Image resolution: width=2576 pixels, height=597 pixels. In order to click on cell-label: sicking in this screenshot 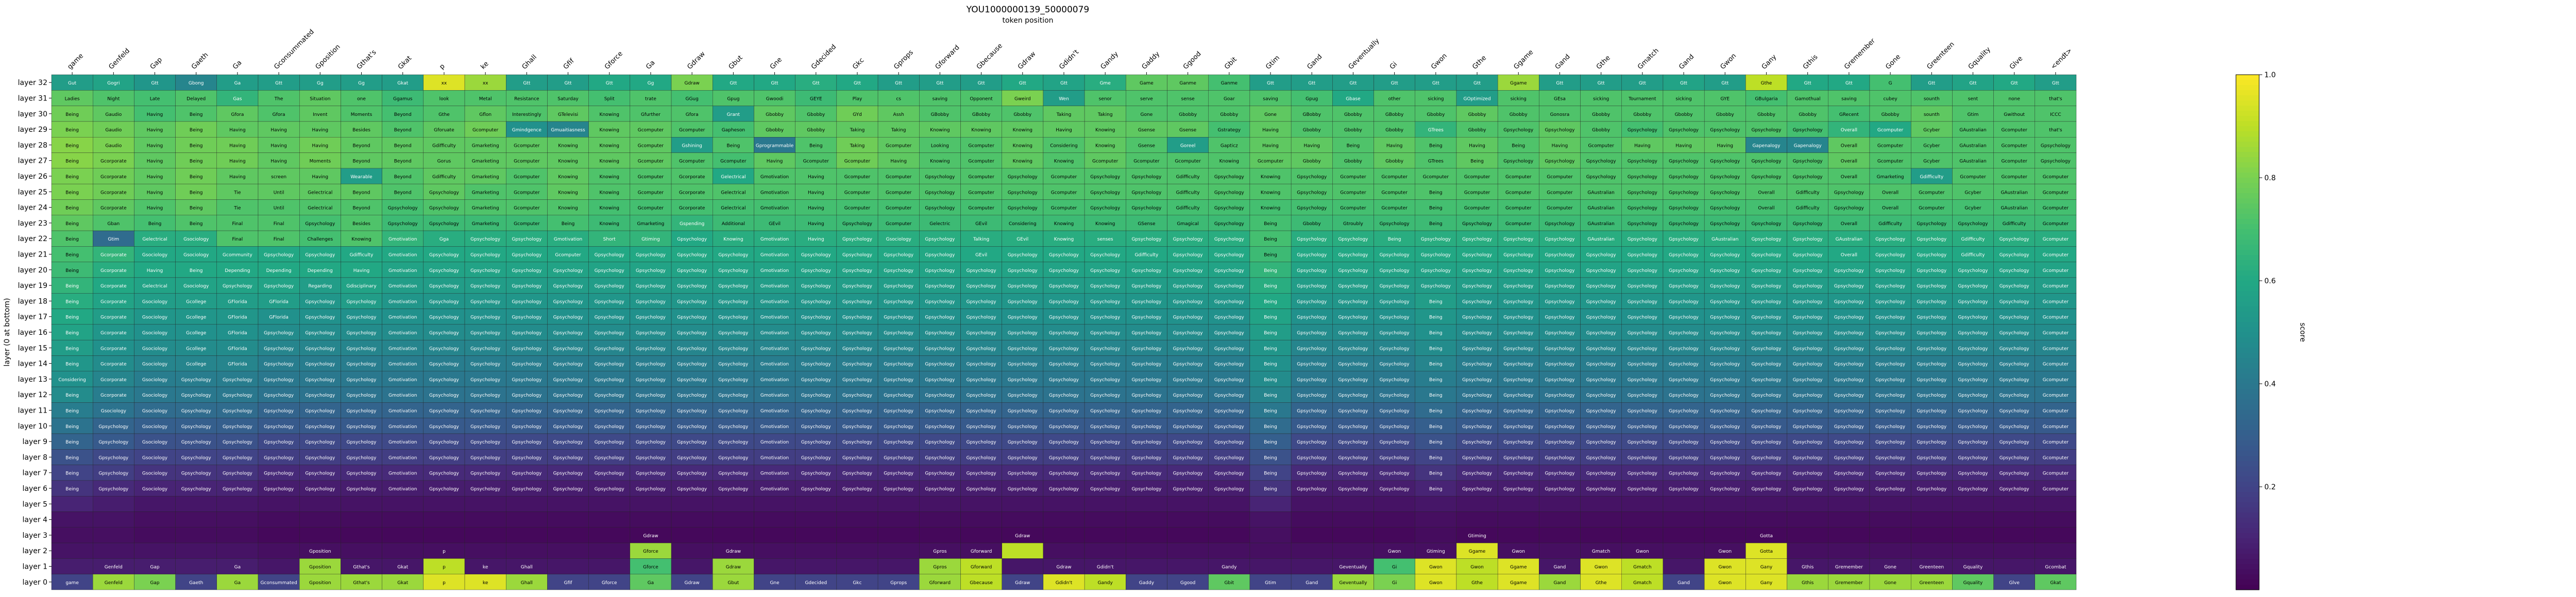, I will do `click(1436, 98)`.